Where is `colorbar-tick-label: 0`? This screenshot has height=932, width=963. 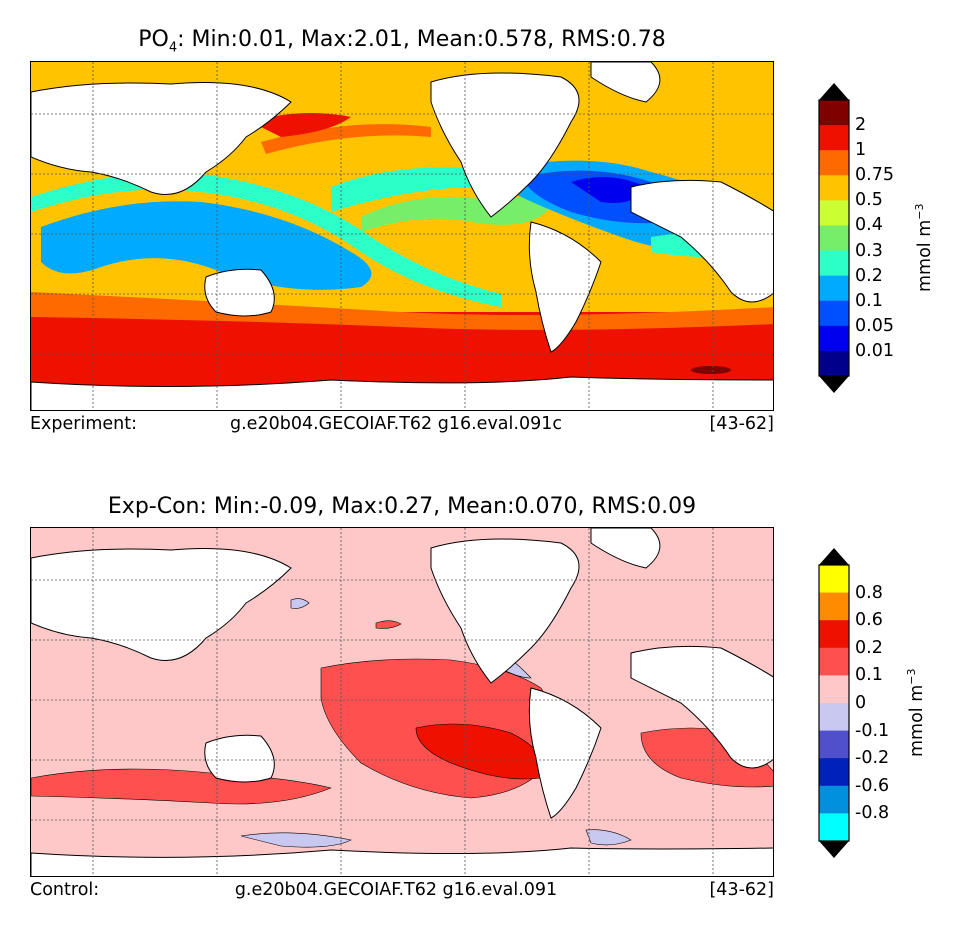 colorbar-tick-label: 0 is located at coordinates (861, 703).